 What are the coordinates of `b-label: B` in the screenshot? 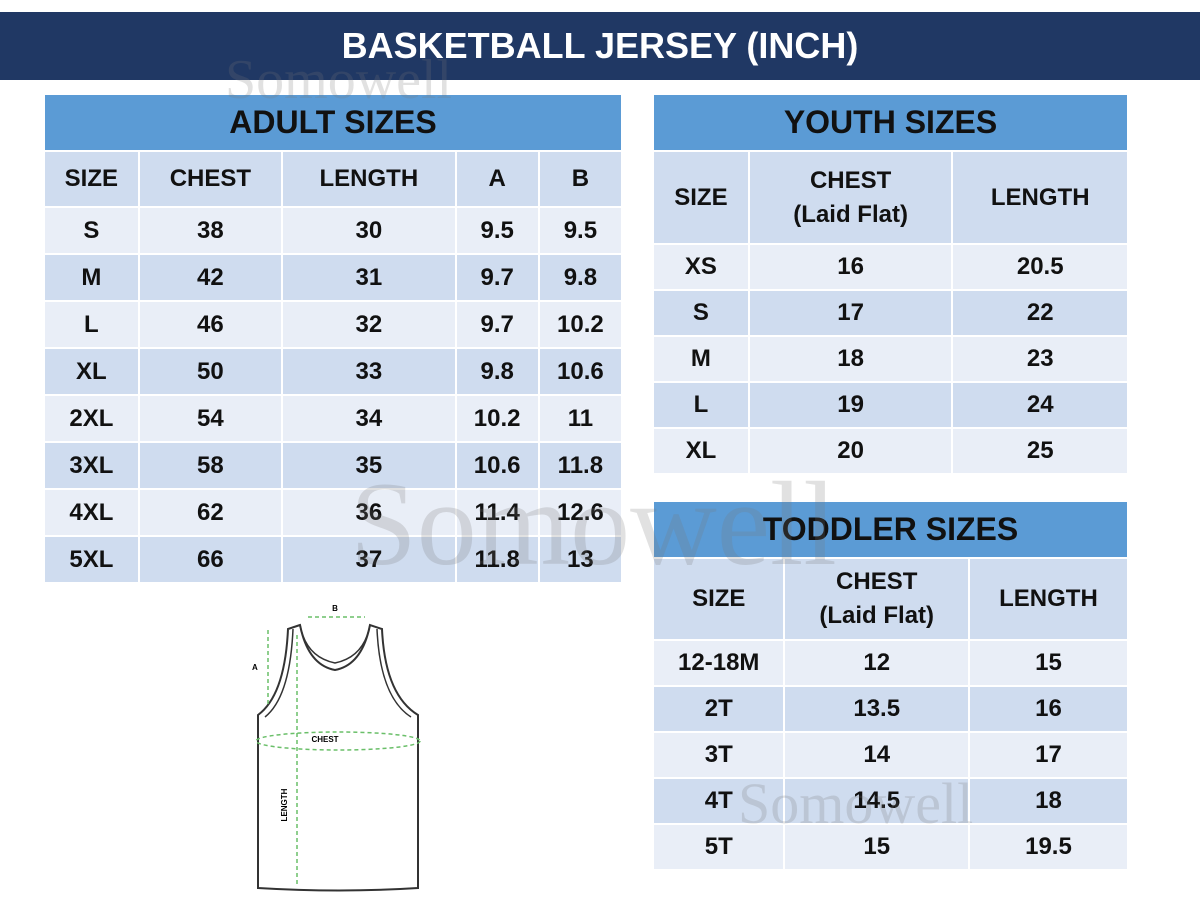 It's located at (335, 608).